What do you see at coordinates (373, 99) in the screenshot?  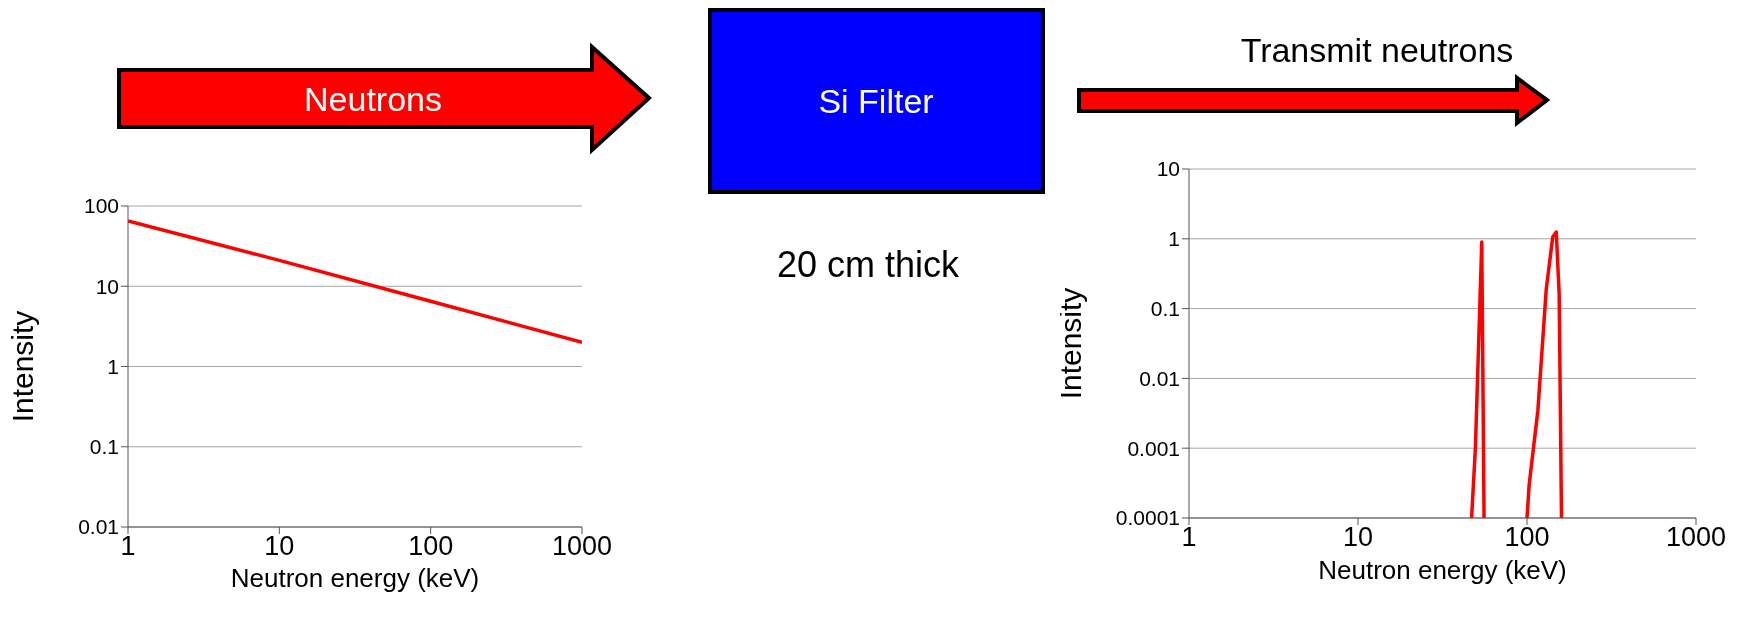 I see `text: Neutrons` at bounding box center [373, 99].